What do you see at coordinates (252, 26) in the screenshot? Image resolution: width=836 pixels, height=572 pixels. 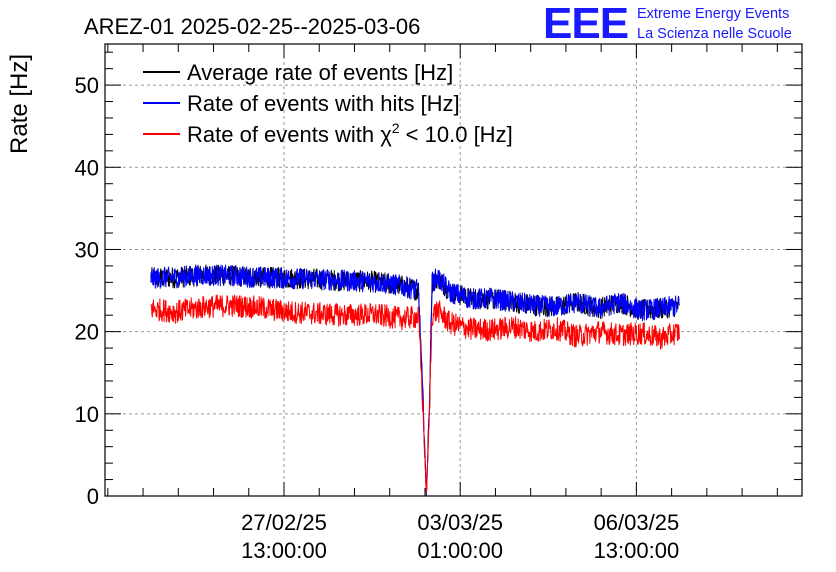 I see `chart-title: AREZ-01 2025-02-25--2025-03-06` at bounding box center [252, 26].